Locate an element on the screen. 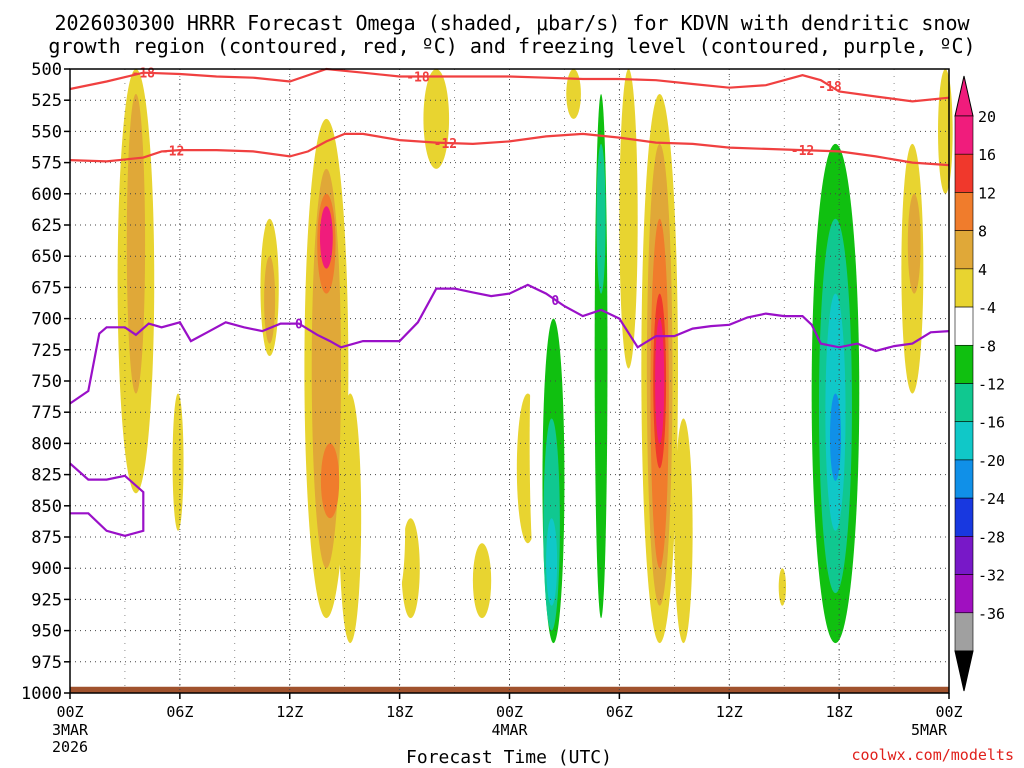 The height and width of the screenshot is (768, 1024). y-tick-label: 800 is located at coordinates (46, 444).